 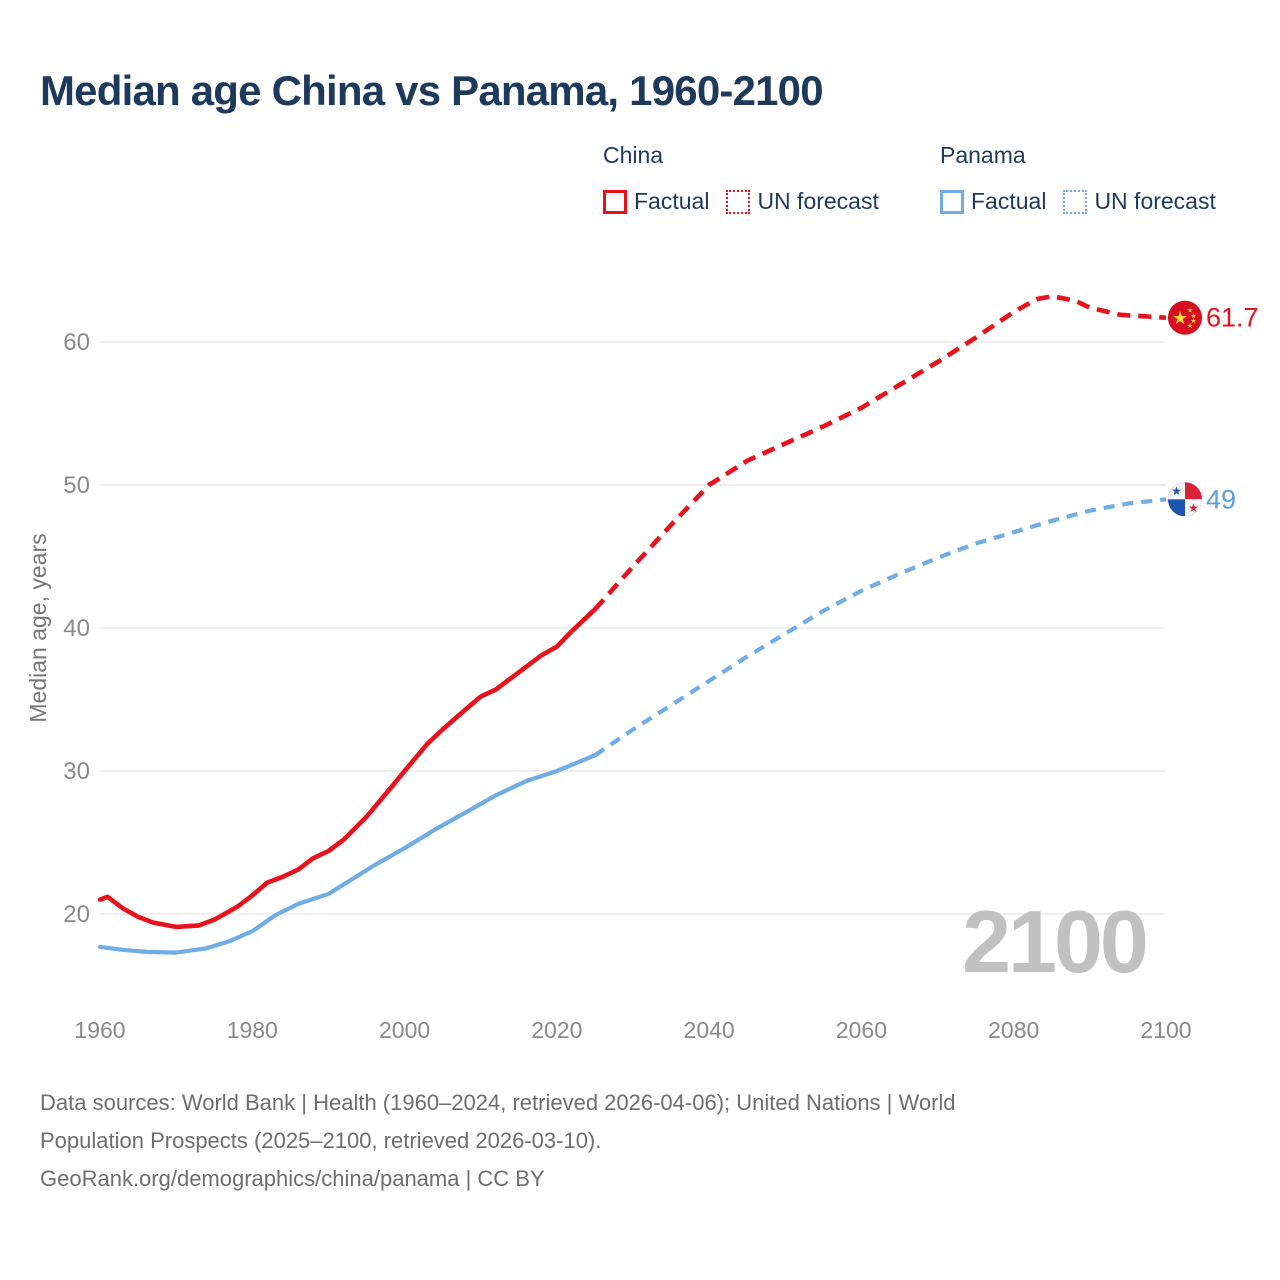 What do you see at coordinates (880, 452) in the screenshot?
I see `series-line-china-forecast` at bounding box center [880, 452].